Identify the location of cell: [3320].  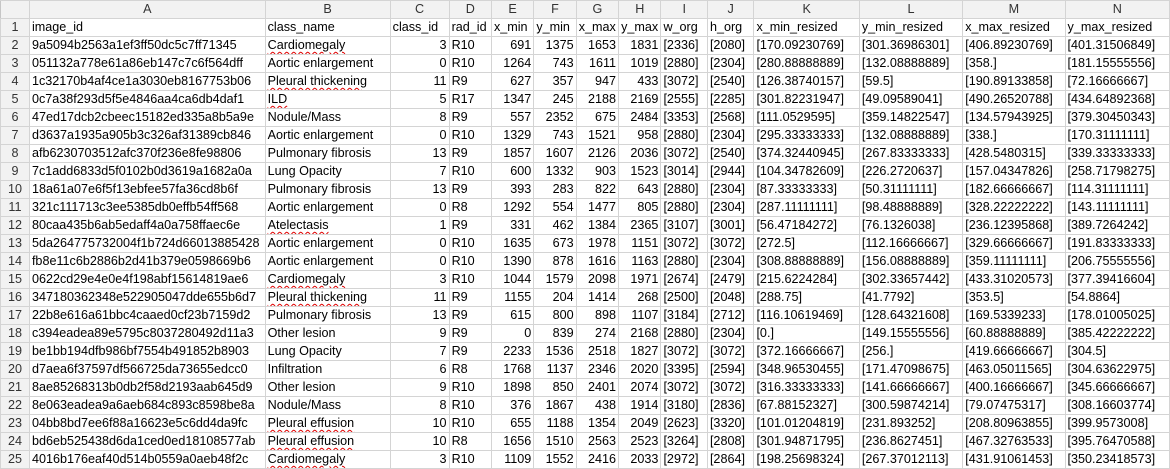
(730, 423).